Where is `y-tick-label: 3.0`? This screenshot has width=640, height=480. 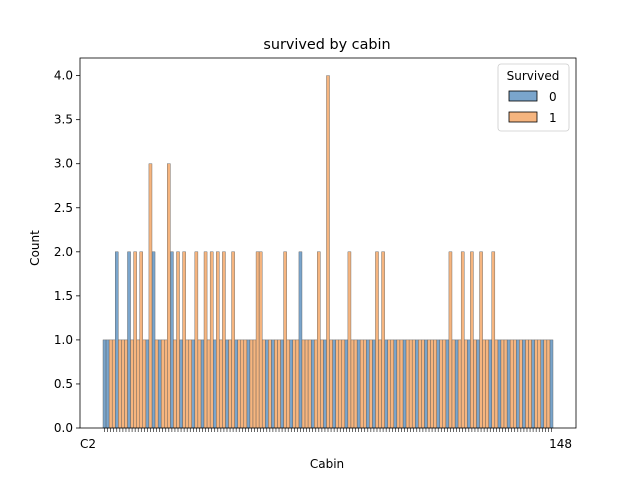
y-tick-label: 3.0 is located at coordinates (63, 164).